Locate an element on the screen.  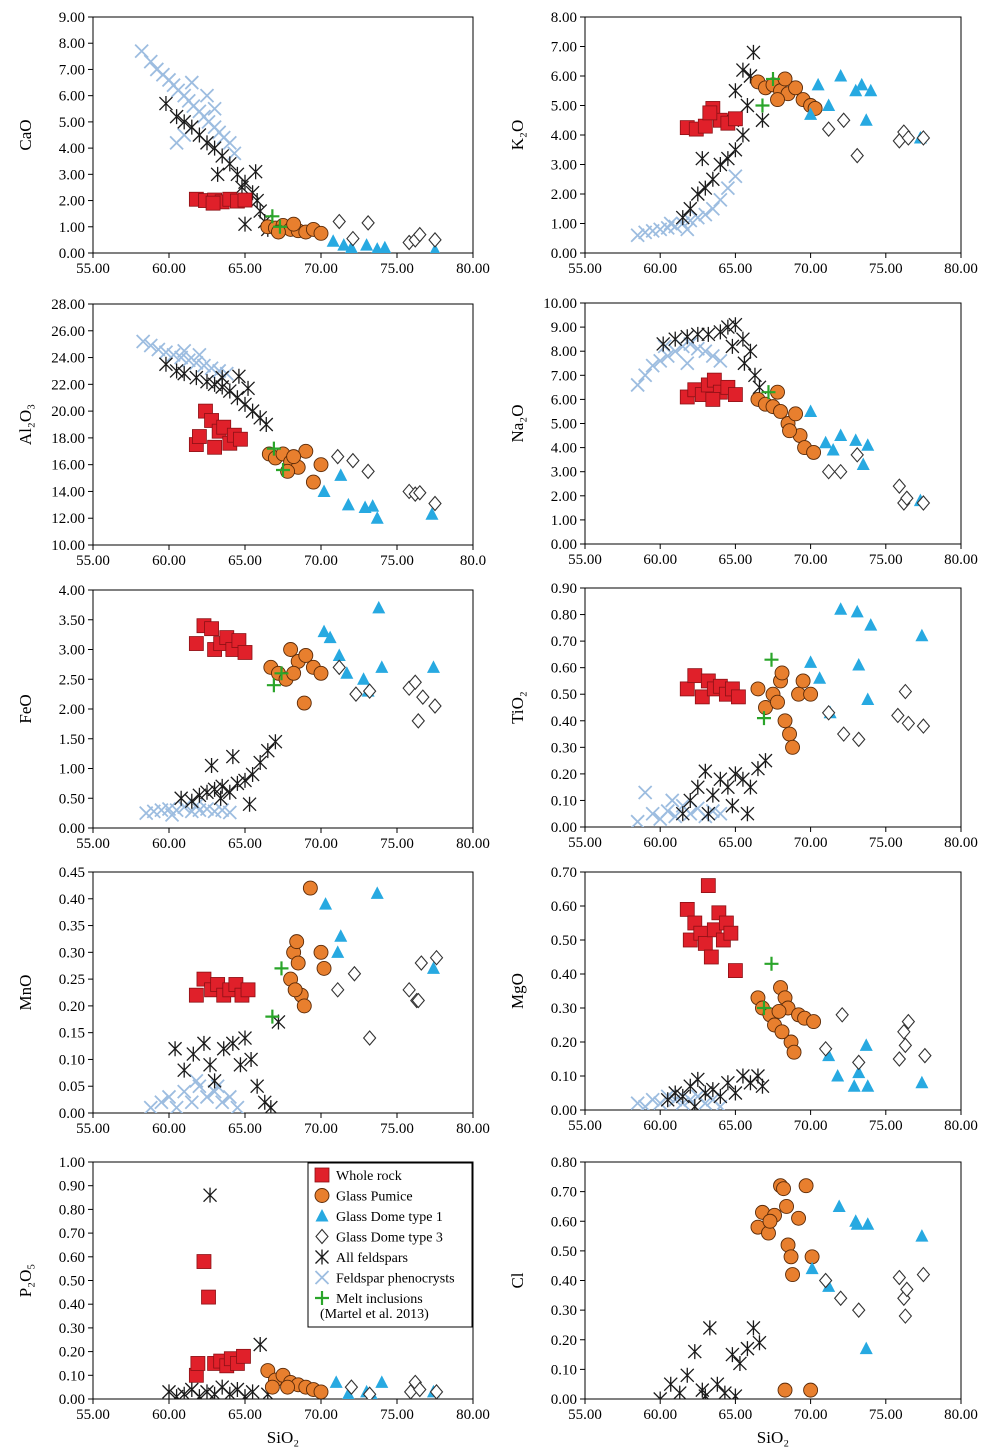
y-tick-label: 1.50 is located at coordinates (72, 740).